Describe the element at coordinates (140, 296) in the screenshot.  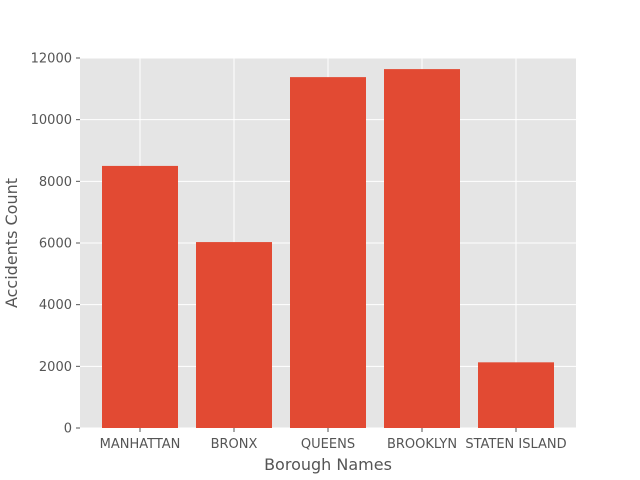
I see `bar-manhattan` at that location.